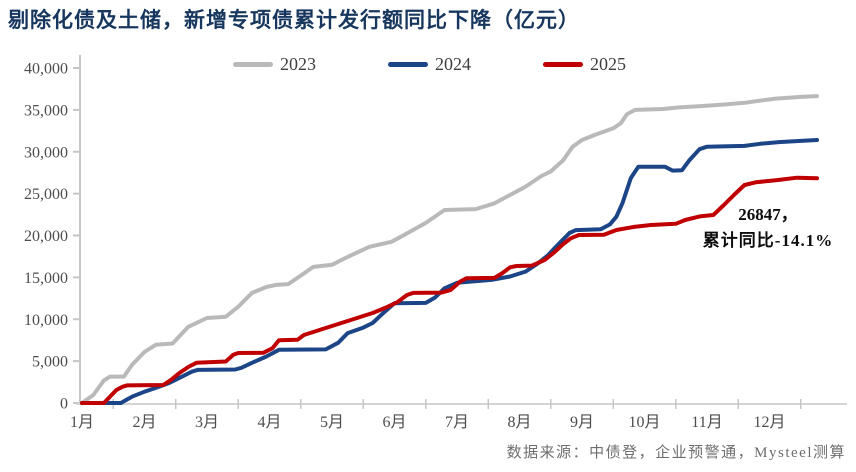 Image resolution: width=856 pixels, height=472 pixels. I want to click on x-tick-label: 10月, so click(644, 422).